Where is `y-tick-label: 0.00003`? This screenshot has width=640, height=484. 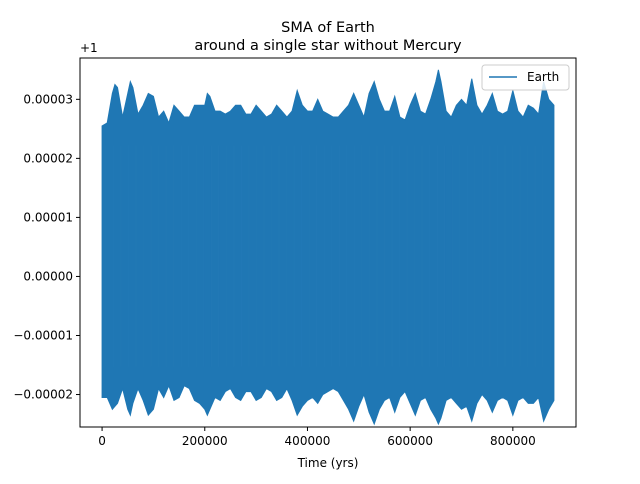 y-tick-label: 0.00003 is located at coordinates (48, 99).